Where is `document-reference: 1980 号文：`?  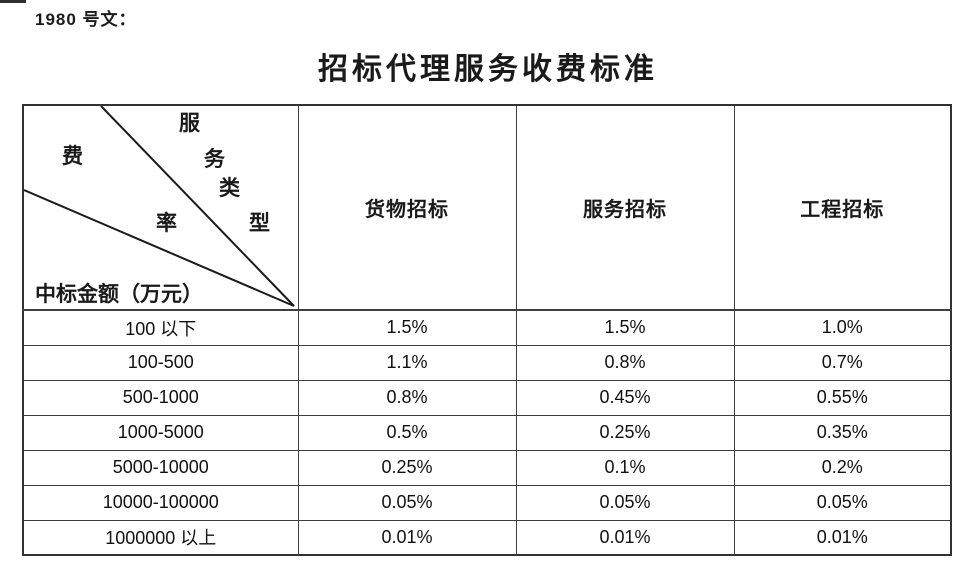 document-reference: 1980 号文： is located at coordinates (86, 19).